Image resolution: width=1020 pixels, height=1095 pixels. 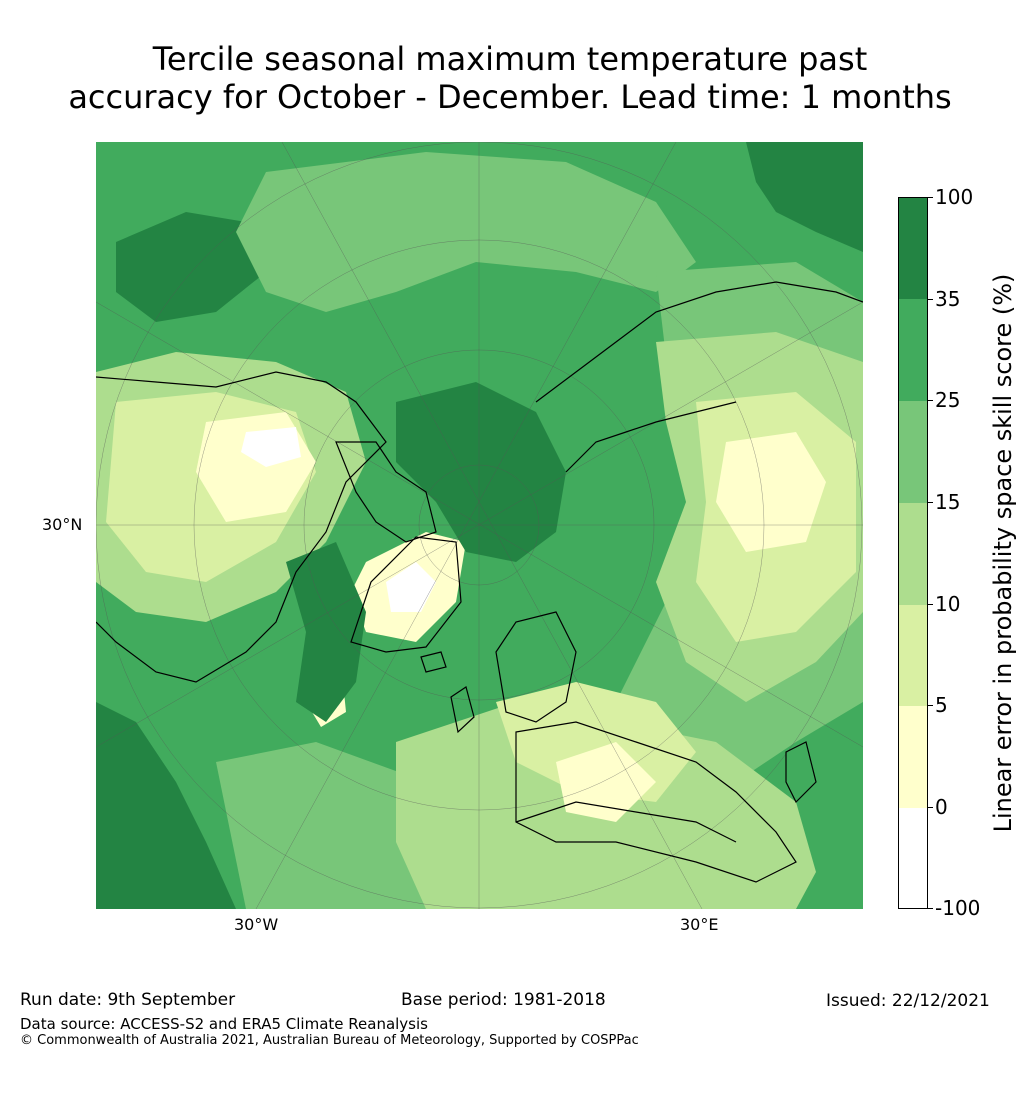 What do you see at coordinates (804, 197) in the screenshot?
I see `region-north-pacific-dark` at bounding box center [804, 197].